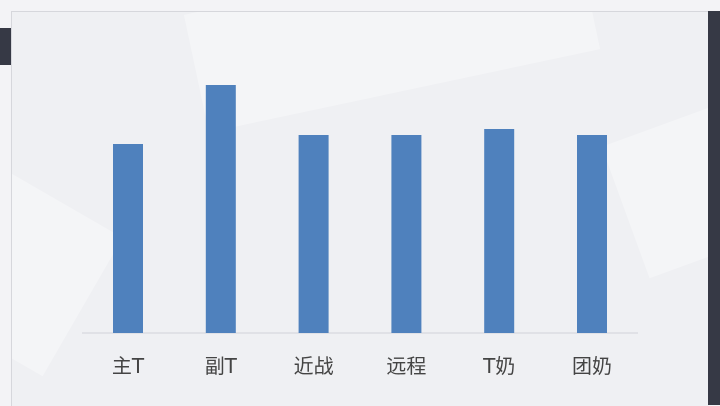  What do you see at coordinates (128, 366) in the screenshot?
I see `x-tick-label: 主T` at bounding box center [128, 366].